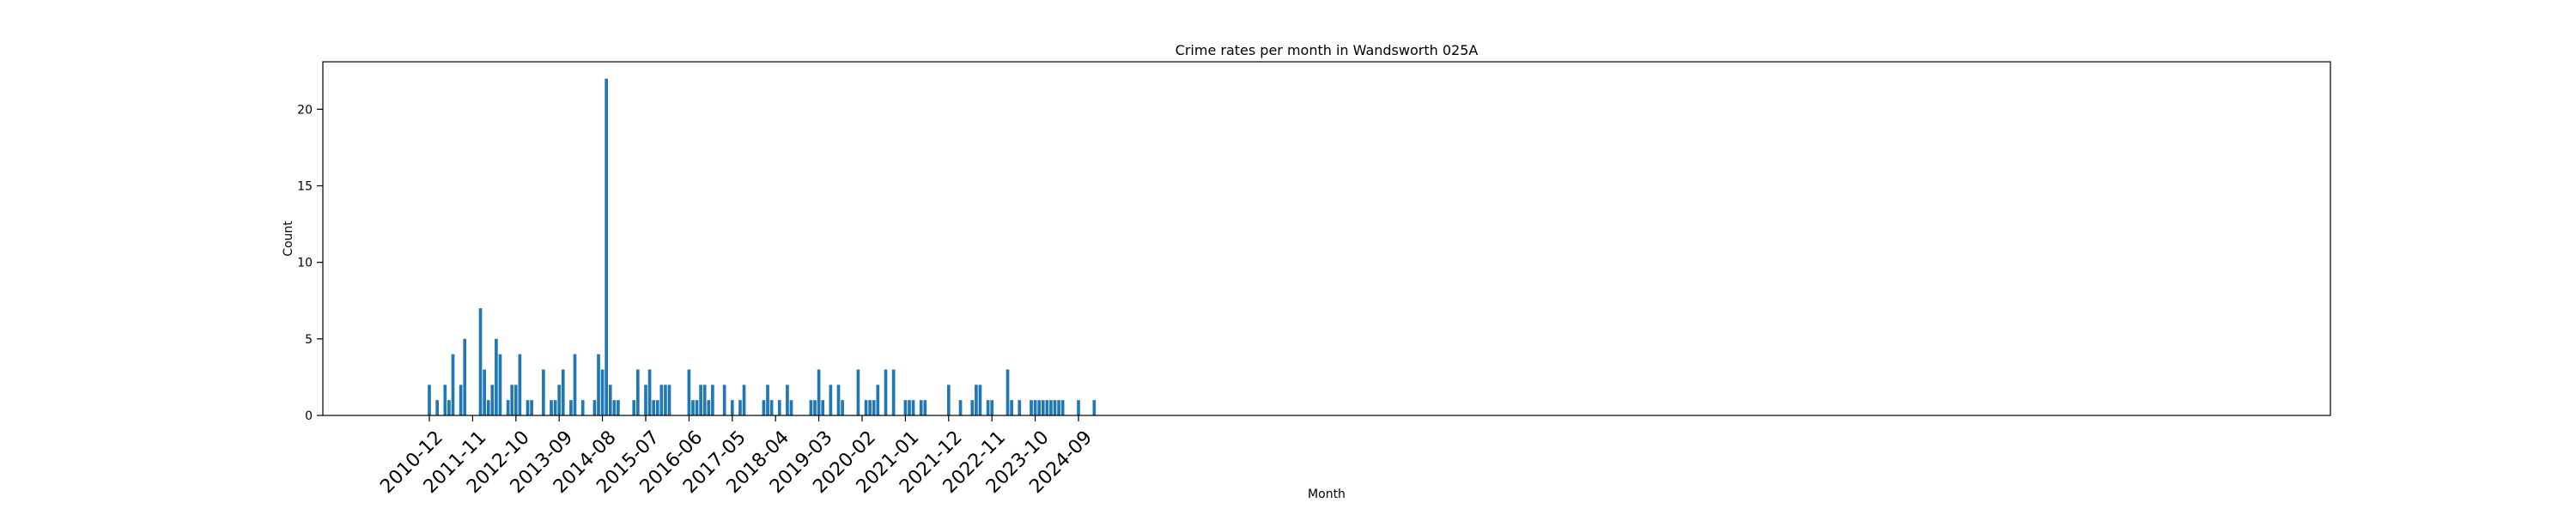 The width and height of the screenshot is (2576, 515). Describe the element at coordinates (305, 110) in the screenshot. I see `y-tick-label-20: 20` at that location.